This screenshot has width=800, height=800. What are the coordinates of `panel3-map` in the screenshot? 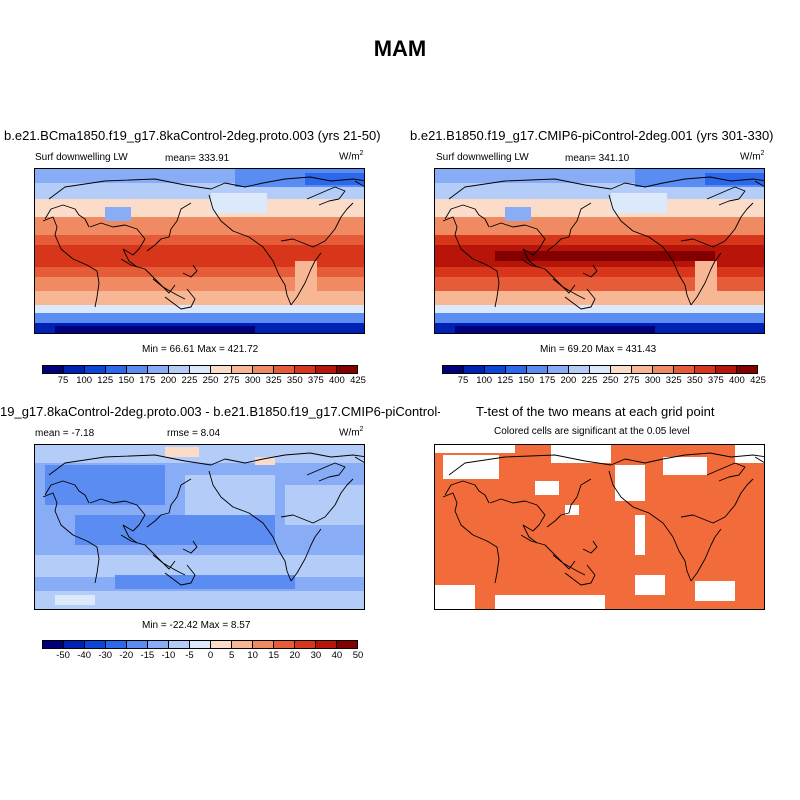 It's located at (199, 527).